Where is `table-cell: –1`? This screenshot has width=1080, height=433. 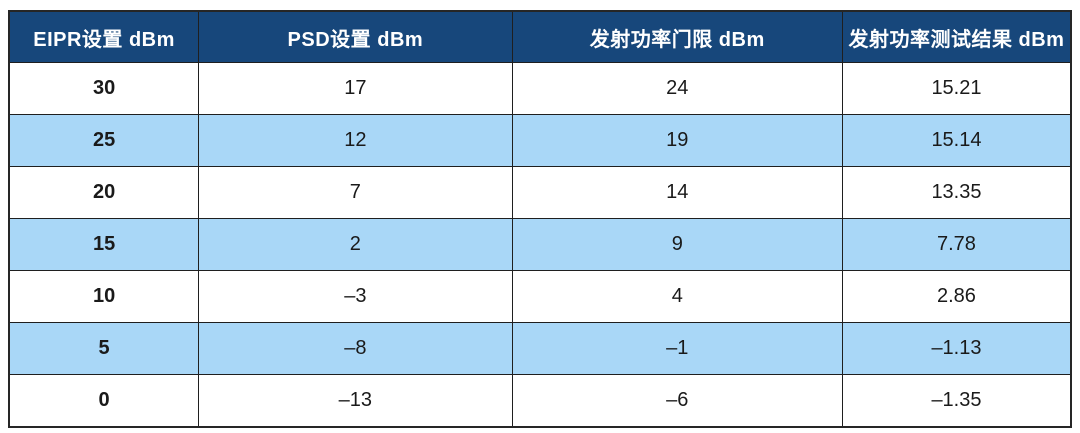
table-cell: –1 is located at coordinates (677, 348).